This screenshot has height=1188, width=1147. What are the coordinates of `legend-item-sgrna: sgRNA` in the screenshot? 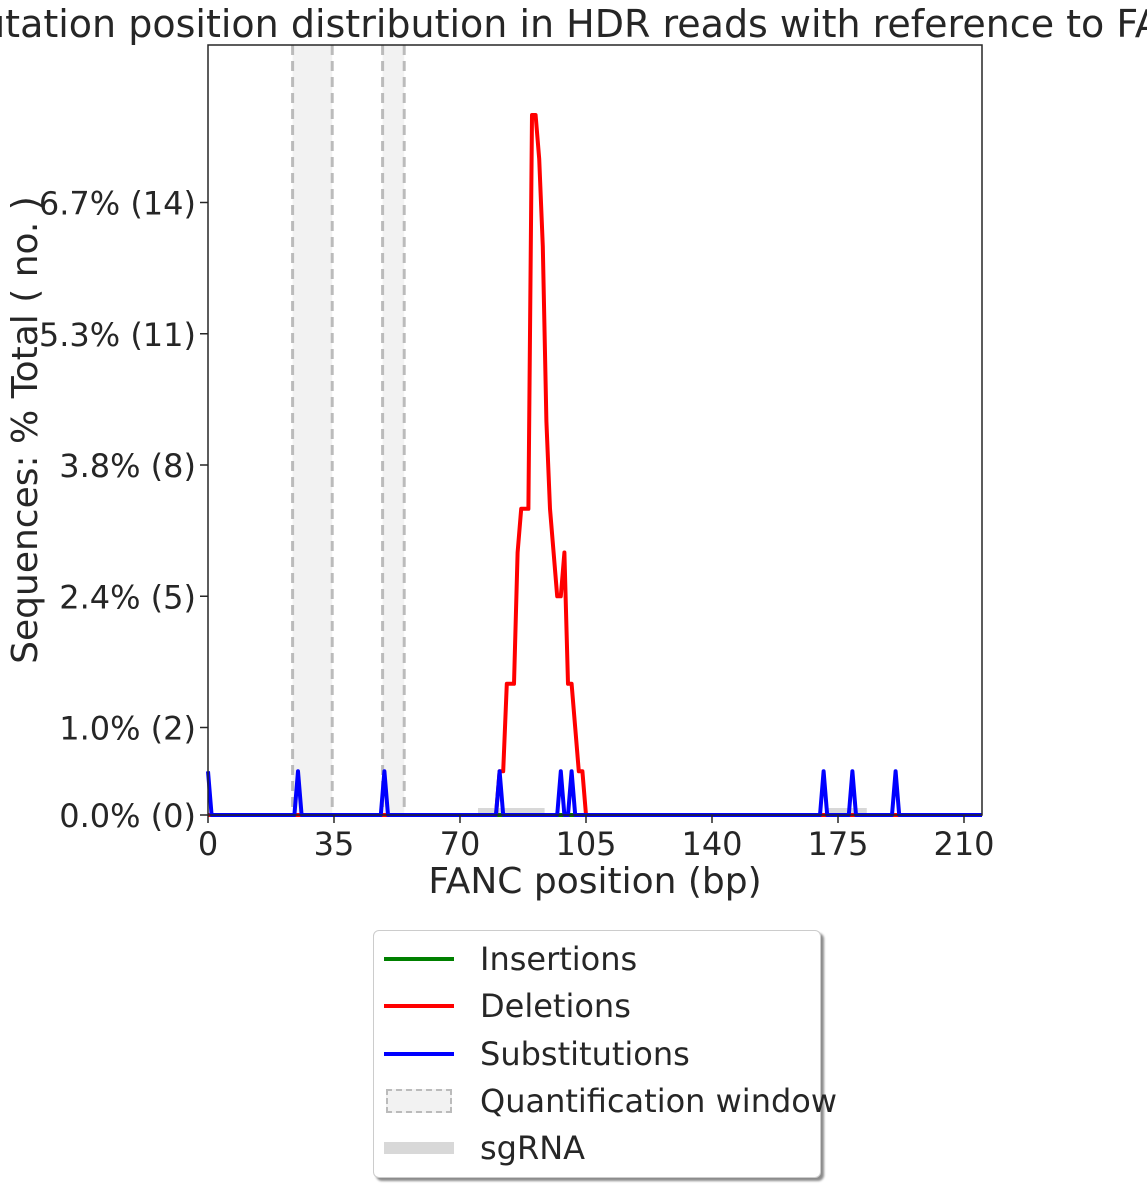 It's located at (484, 1148).